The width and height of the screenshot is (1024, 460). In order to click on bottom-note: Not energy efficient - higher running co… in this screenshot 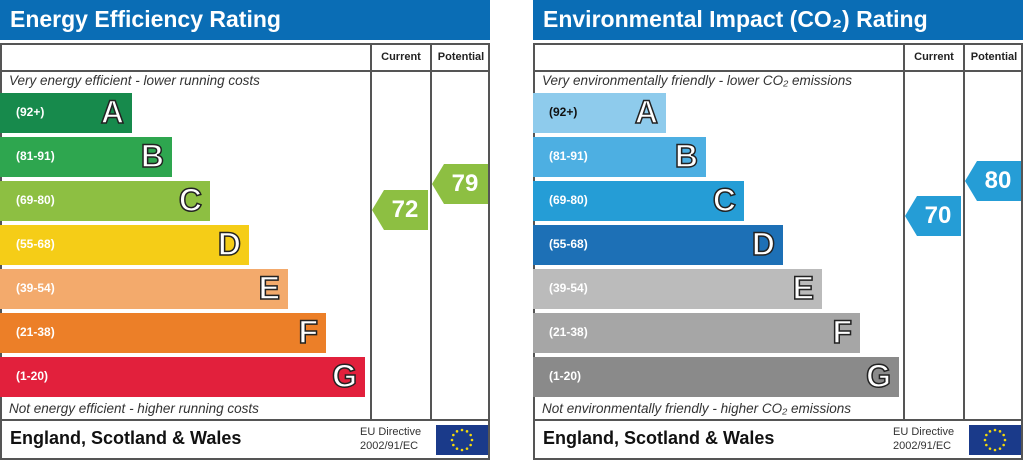, I will do `click(134, 408)`.